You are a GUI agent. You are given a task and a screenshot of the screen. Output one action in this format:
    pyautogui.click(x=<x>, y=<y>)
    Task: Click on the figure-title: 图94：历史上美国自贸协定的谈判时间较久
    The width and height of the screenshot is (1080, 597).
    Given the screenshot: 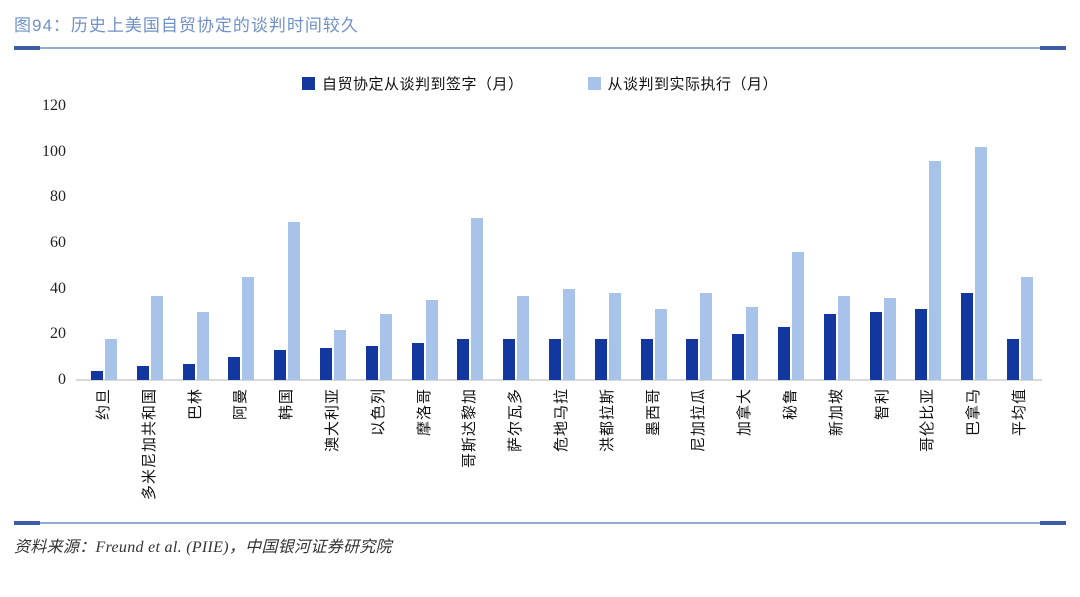 What is the action you would take?
    pyautogui.click(x=186, y=25)
    